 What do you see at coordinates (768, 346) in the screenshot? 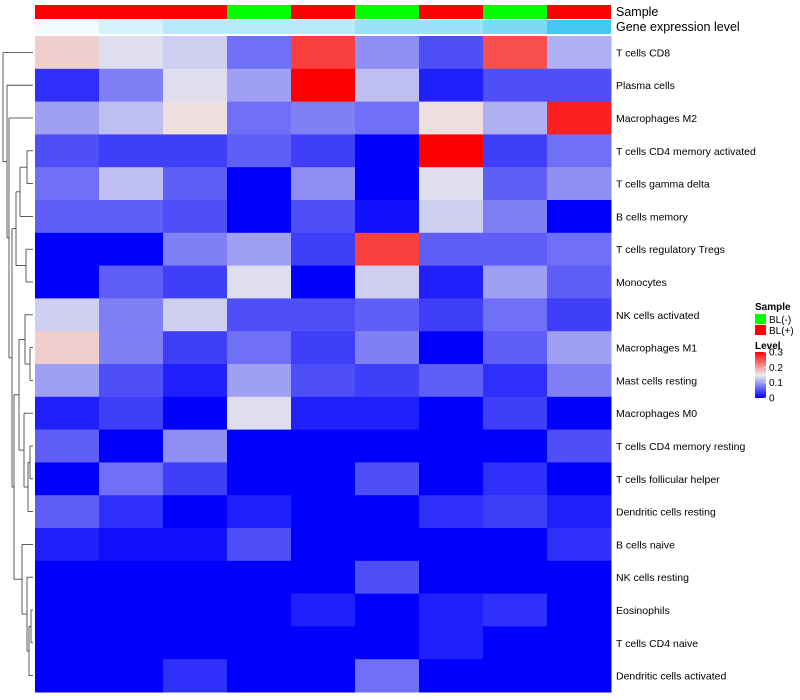
I see `legend-title-level: Level` at bounding box center [768, 346].